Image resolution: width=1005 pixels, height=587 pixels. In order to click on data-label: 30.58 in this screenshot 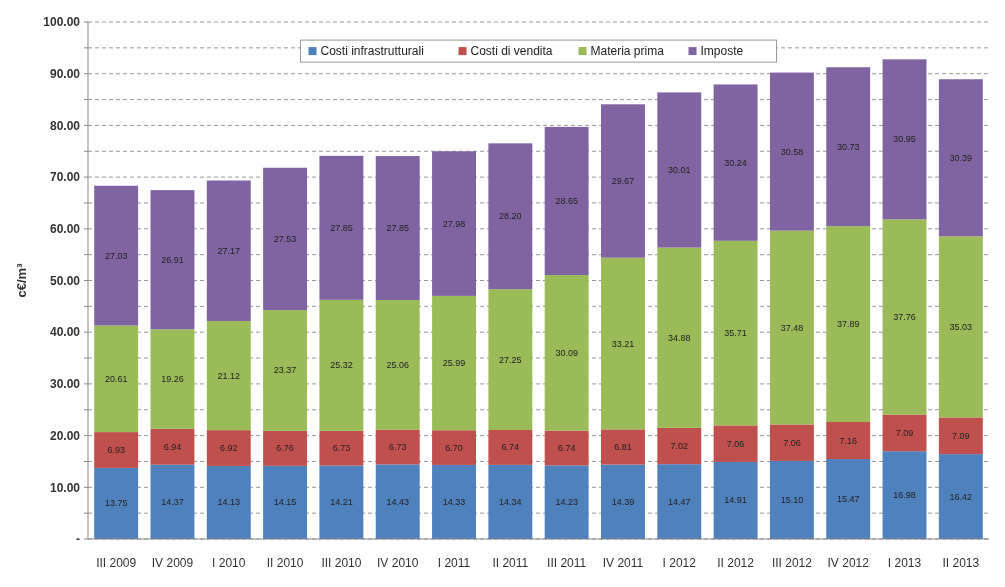, I will do `click(792, 151)`.